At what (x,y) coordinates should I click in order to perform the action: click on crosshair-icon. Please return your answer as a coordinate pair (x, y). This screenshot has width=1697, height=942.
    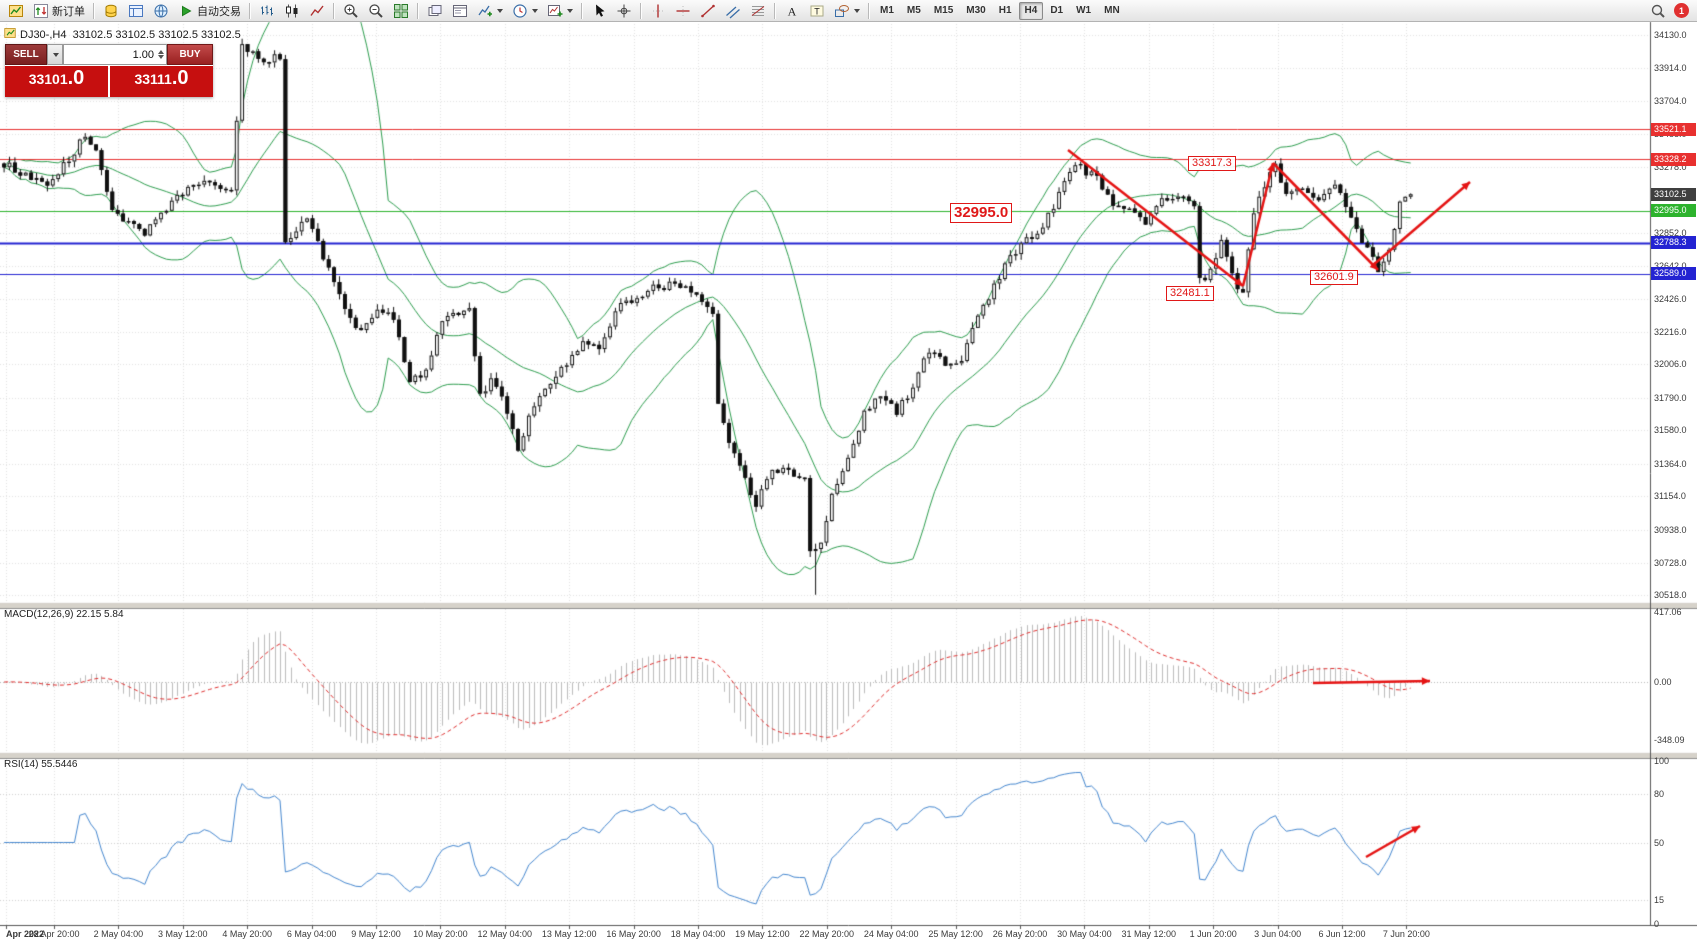
    Looking at the image, I should click on (624, 11).